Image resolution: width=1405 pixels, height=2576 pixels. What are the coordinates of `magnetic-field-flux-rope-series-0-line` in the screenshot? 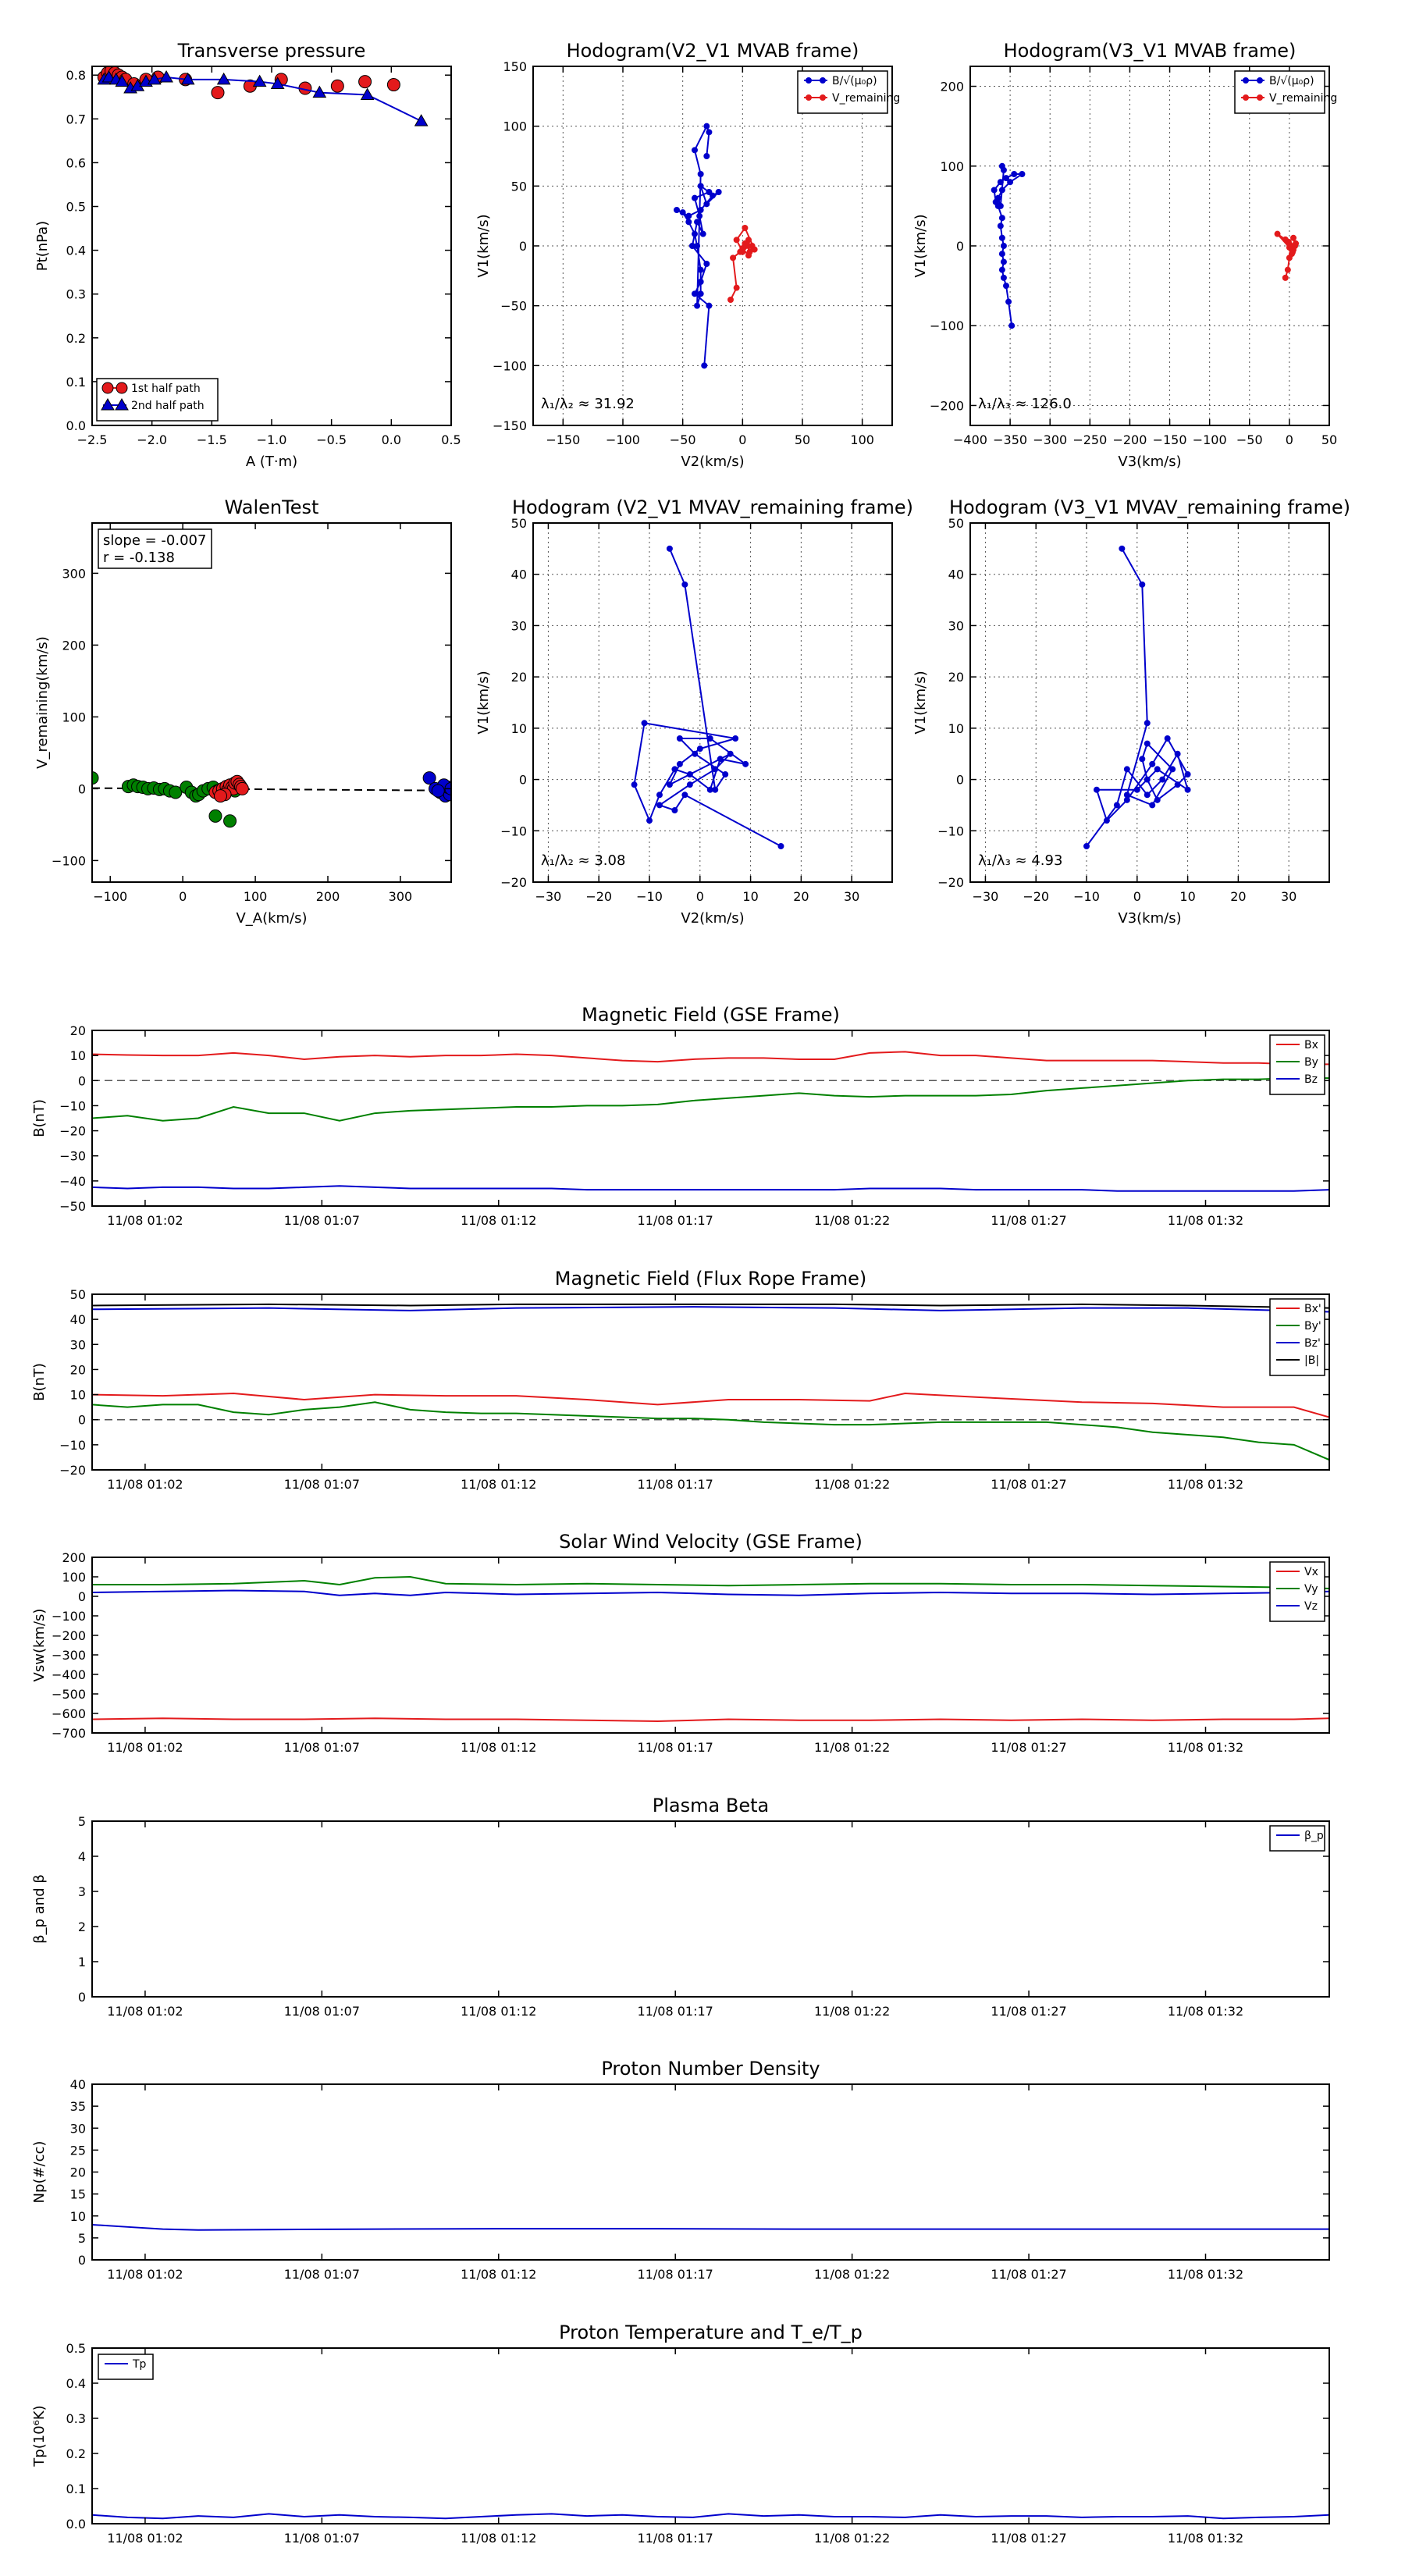 It's located at (711, 1405).